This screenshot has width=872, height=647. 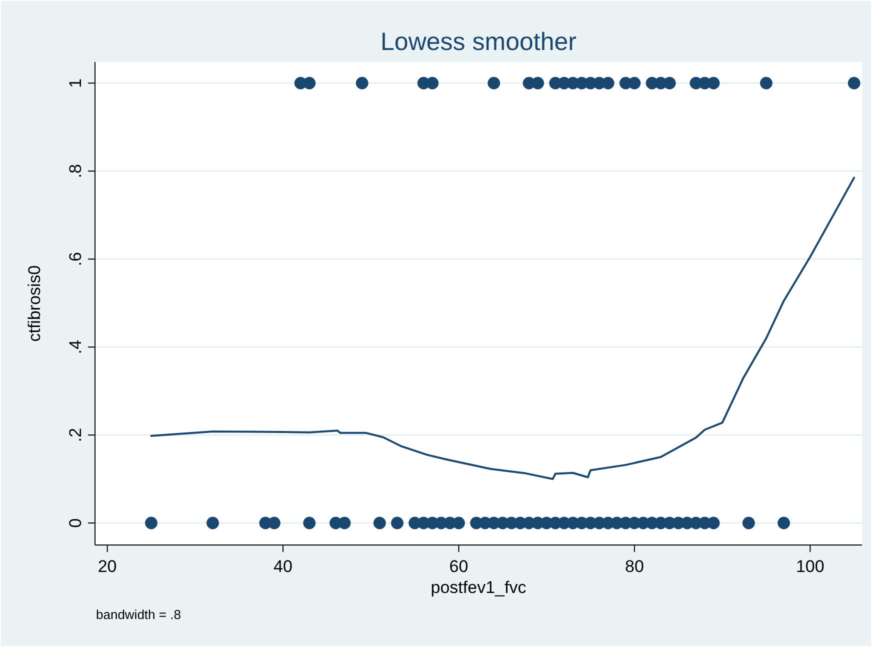 I want to click on y-tick-label: .6, so click(x=75, y=259).